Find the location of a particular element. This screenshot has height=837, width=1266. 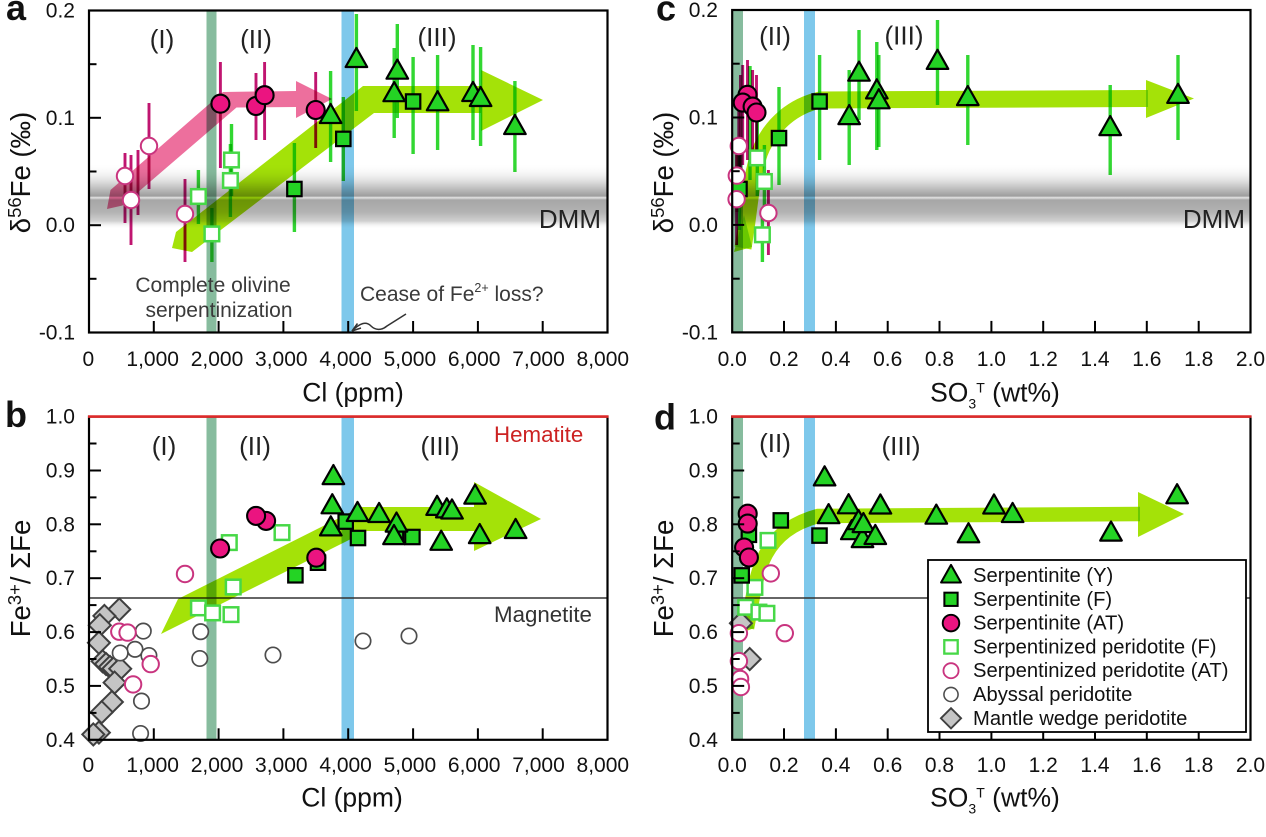

svg-text: c is located at coordinates (666, 14).